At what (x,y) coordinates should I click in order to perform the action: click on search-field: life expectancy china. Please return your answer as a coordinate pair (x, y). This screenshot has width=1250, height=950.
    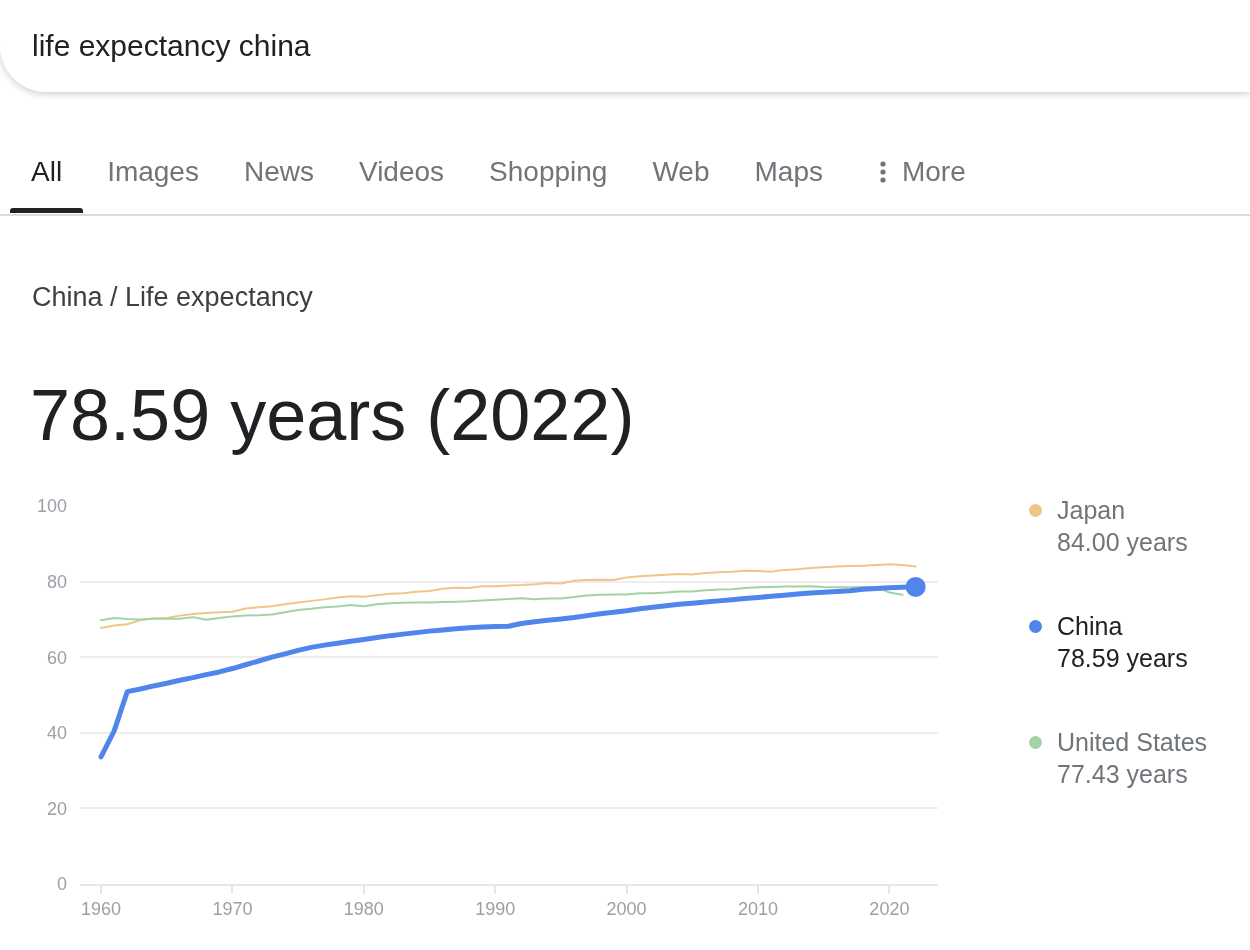
    Looking at the image, I should click on (625, 46).